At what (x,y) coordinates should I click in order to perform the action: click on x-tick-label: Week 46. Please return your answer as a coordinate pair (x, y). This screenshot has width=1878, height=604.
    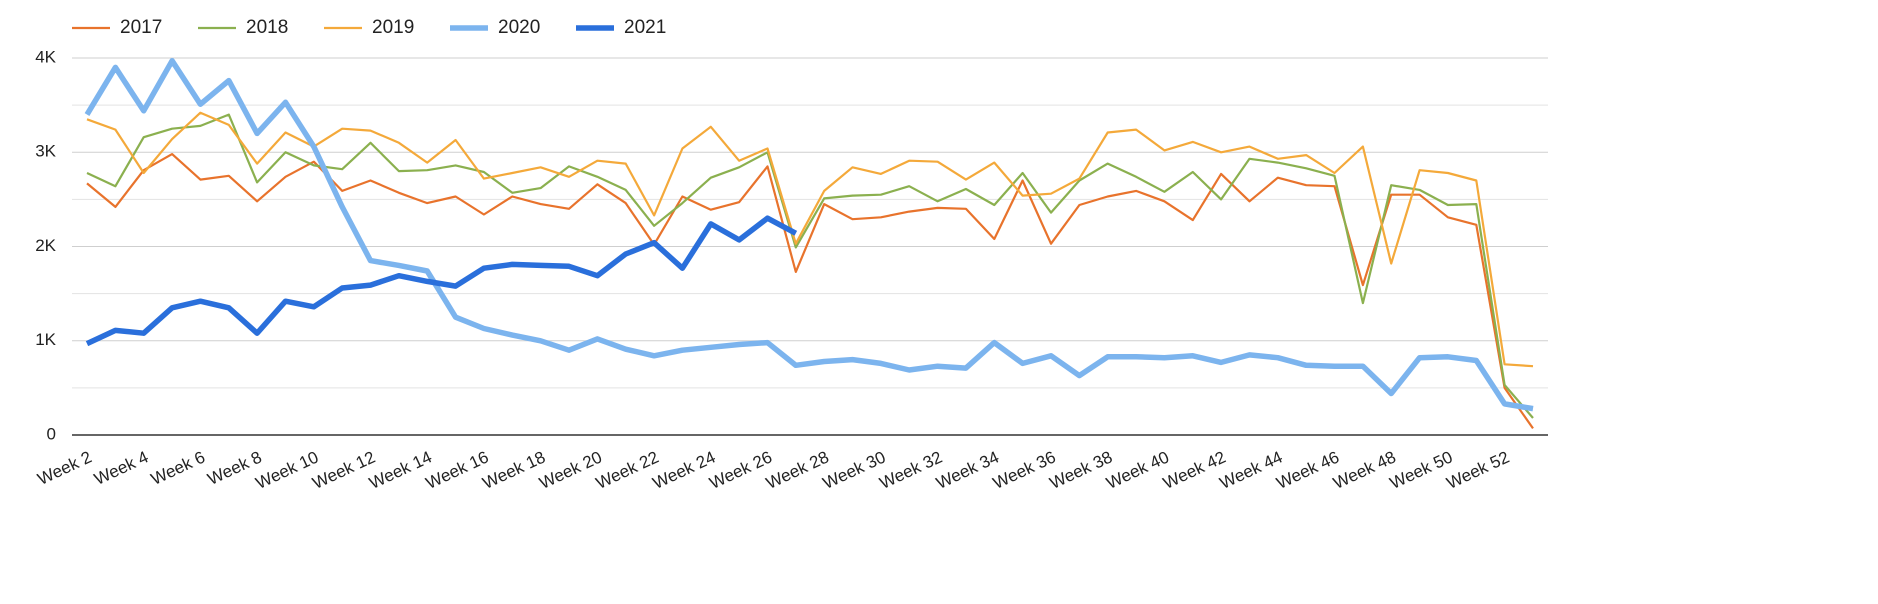
    Looking at the image, I should click on (1308, 469).